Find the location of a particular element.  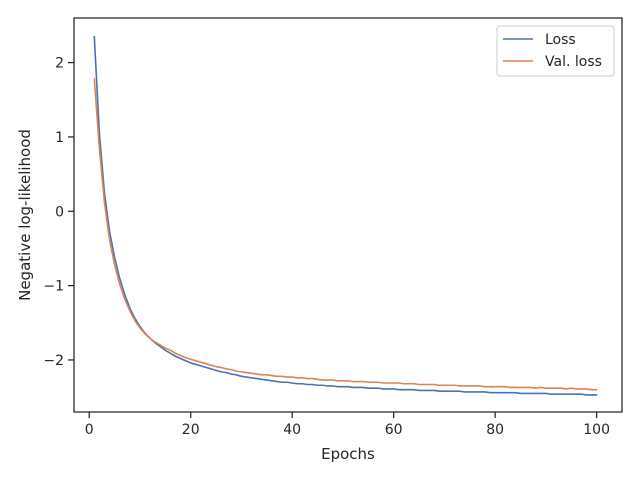

x-tick-label: 100 is located at coordinates (596, 430).